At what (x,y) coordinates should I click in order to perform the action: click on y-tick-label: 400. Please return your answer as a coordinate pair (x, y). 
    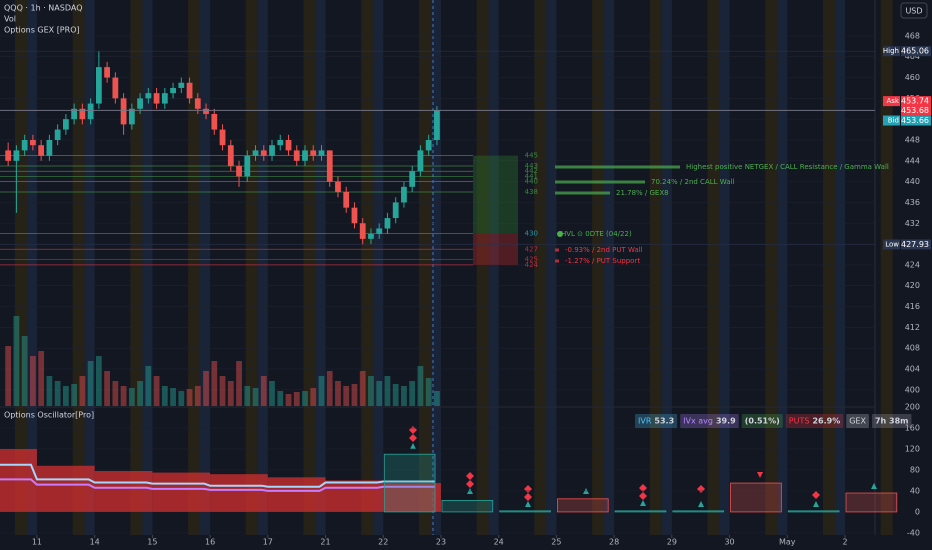
    Looking at the image, I should click on (912, 389).